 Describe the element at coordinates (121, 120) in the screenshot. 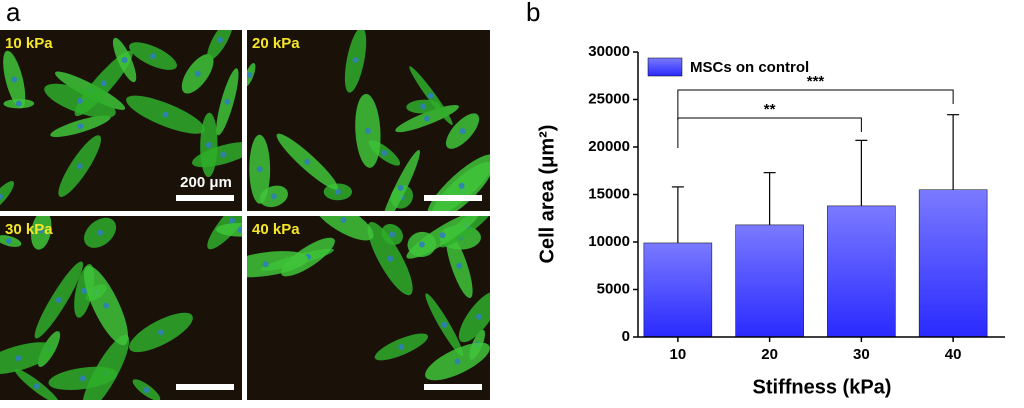

I see `micrograph: 10 kPa` at that location.